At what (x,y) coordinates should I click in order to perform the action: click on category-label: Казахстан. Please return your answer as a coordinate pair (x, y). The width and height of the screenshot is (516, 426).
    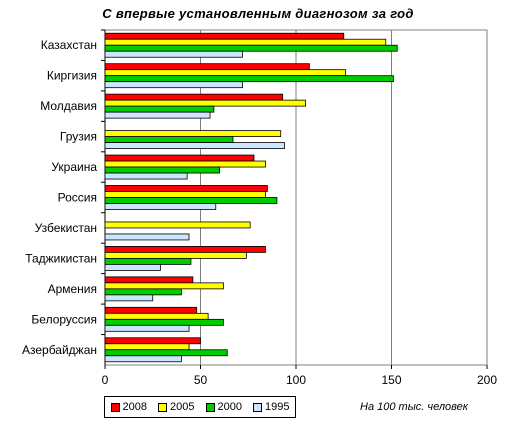
    Looking at the image, I should click on (69, 45).